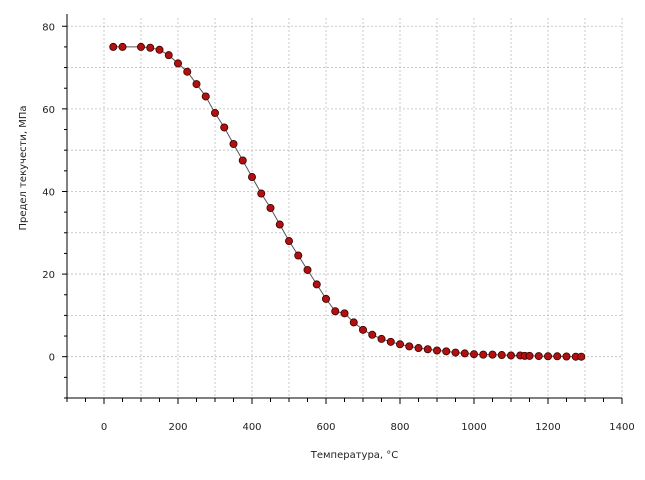 The image size is (645, 480). Describe the element at coordinates (104, 427) in the screenshot. I see `x-tick-label: 0` at that location.